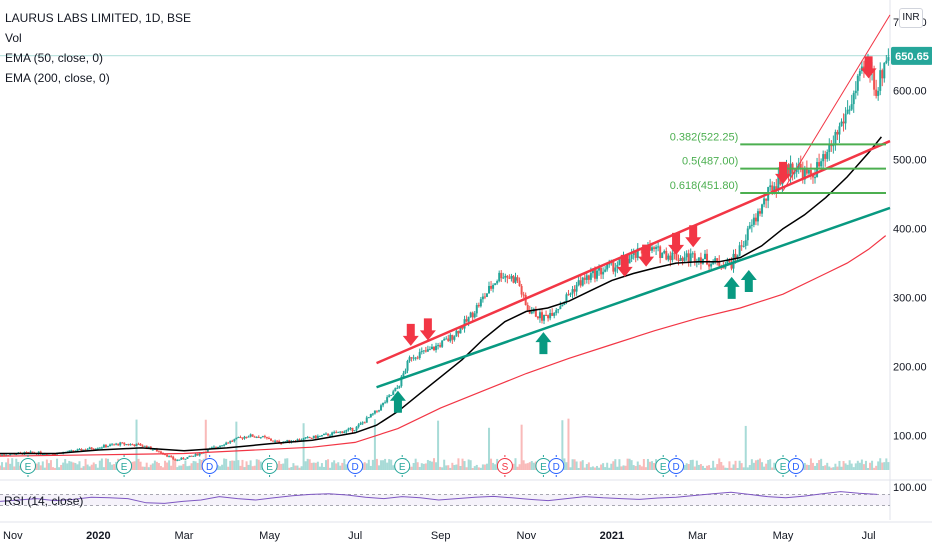 The height and width of the screenshot is (550, 932). Describe the element at coordinates (783, 536) in the screenshot. I see `x-tick-label: May` at that location.